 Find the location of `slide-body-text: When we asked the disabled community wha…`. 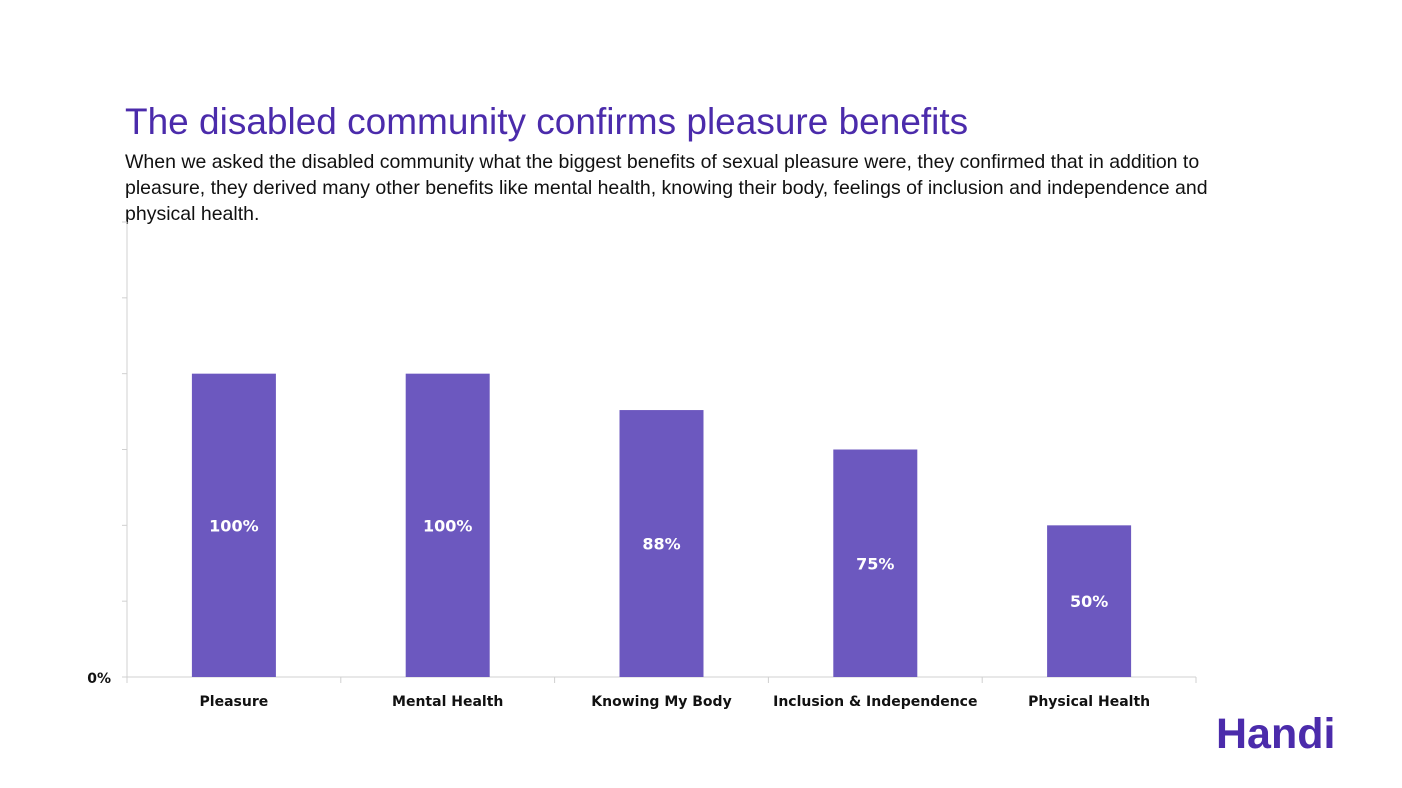

slide-body-text: When we asked the disabled community wha… is located at coordinates (666, 188).